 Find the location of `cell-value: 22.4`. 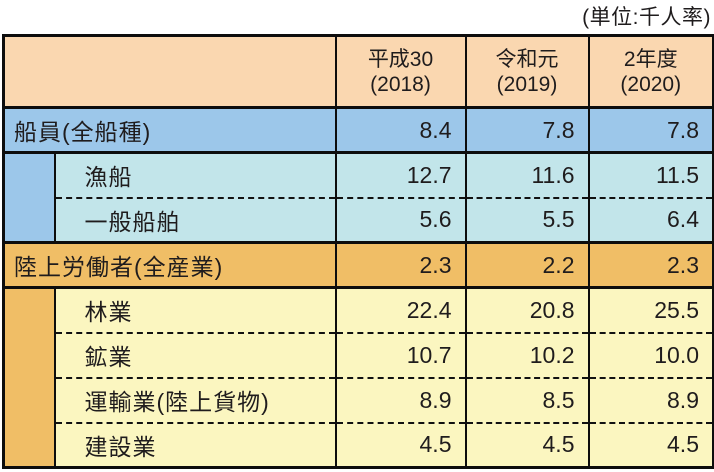

cell-value: 22.4 is located at coordinates (400, 310).